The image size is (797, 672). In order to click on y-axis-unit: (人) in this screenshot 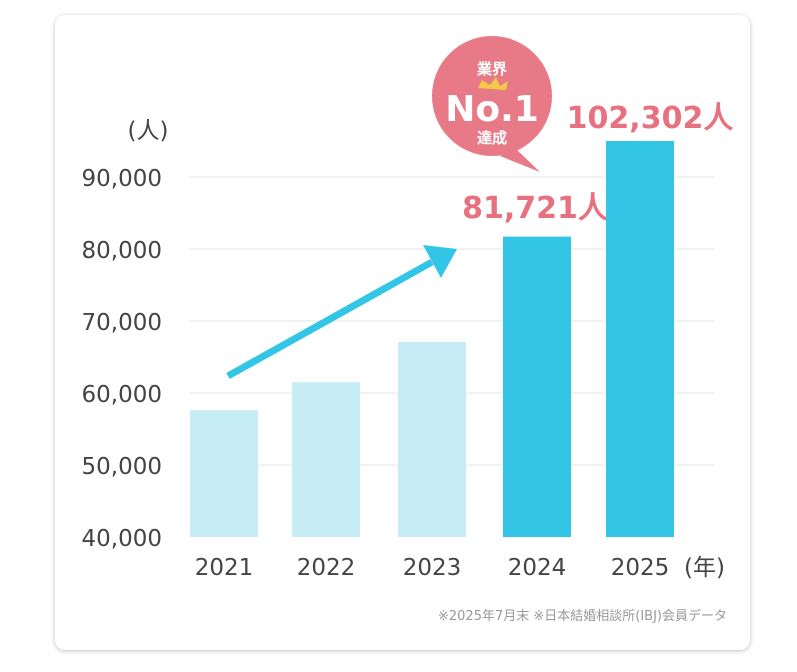, I will do `click(148, 131)`.